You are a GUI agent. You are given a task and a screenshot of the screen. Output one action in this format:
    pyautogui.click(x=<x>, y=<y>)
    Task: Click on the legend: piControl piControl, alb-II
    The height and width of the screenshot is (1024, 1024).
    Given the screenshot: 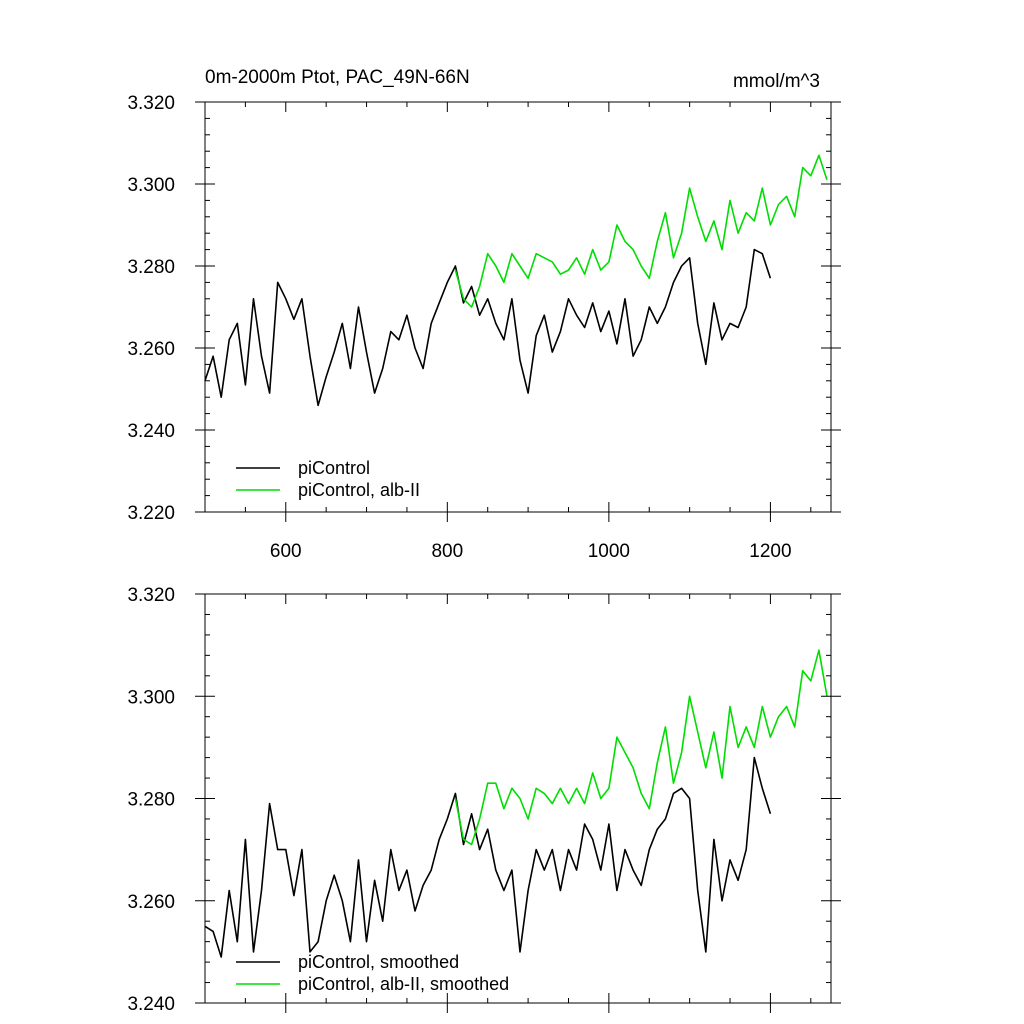 What is the action you would take?
    pyautogui.click(x=328, y=479)
    